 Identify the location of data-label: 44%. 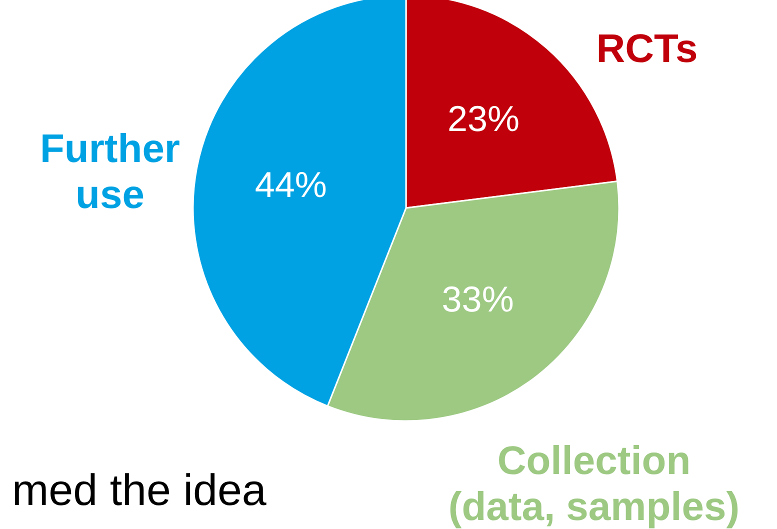
(290, 185).